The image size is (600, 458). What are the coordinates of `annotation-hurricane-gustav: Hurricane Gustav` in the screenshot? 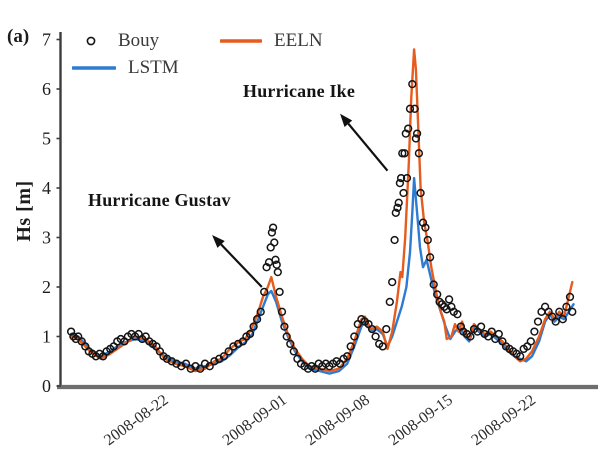 It's located at (159, 200).